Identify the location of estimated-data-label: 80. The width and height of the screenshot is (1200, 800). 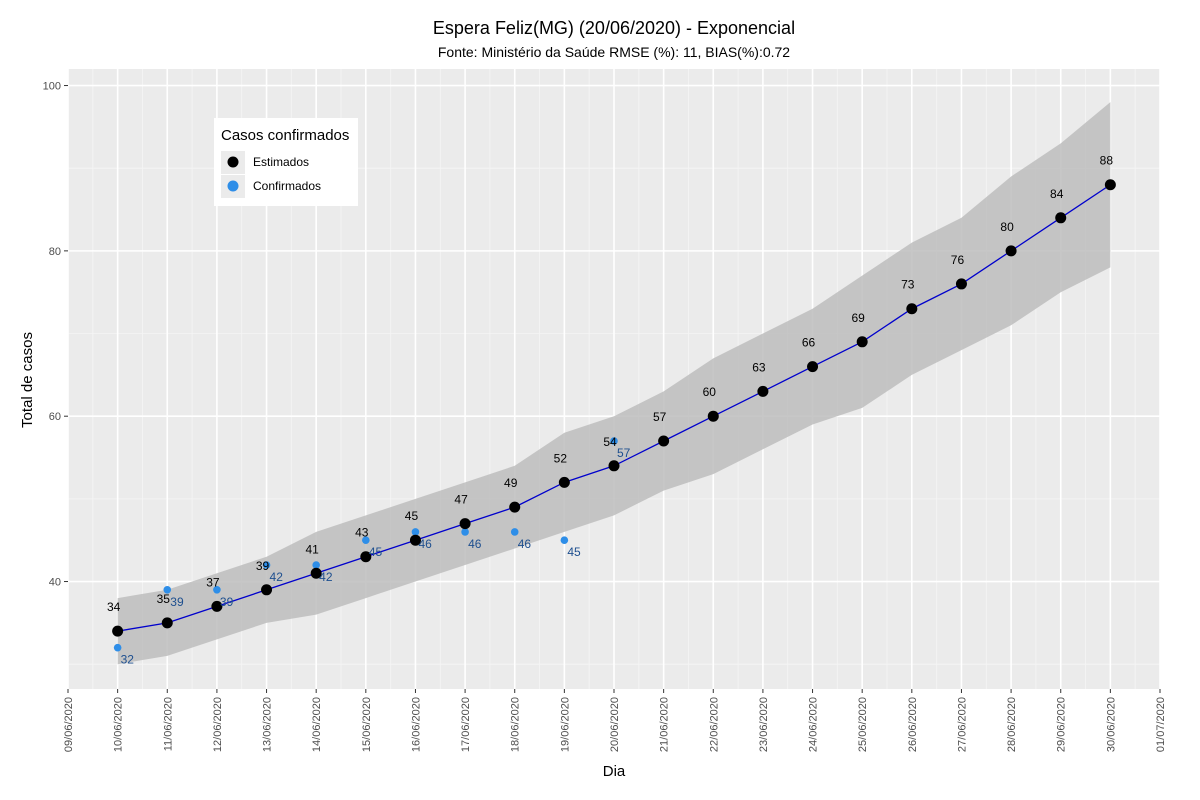
(1007, 227).